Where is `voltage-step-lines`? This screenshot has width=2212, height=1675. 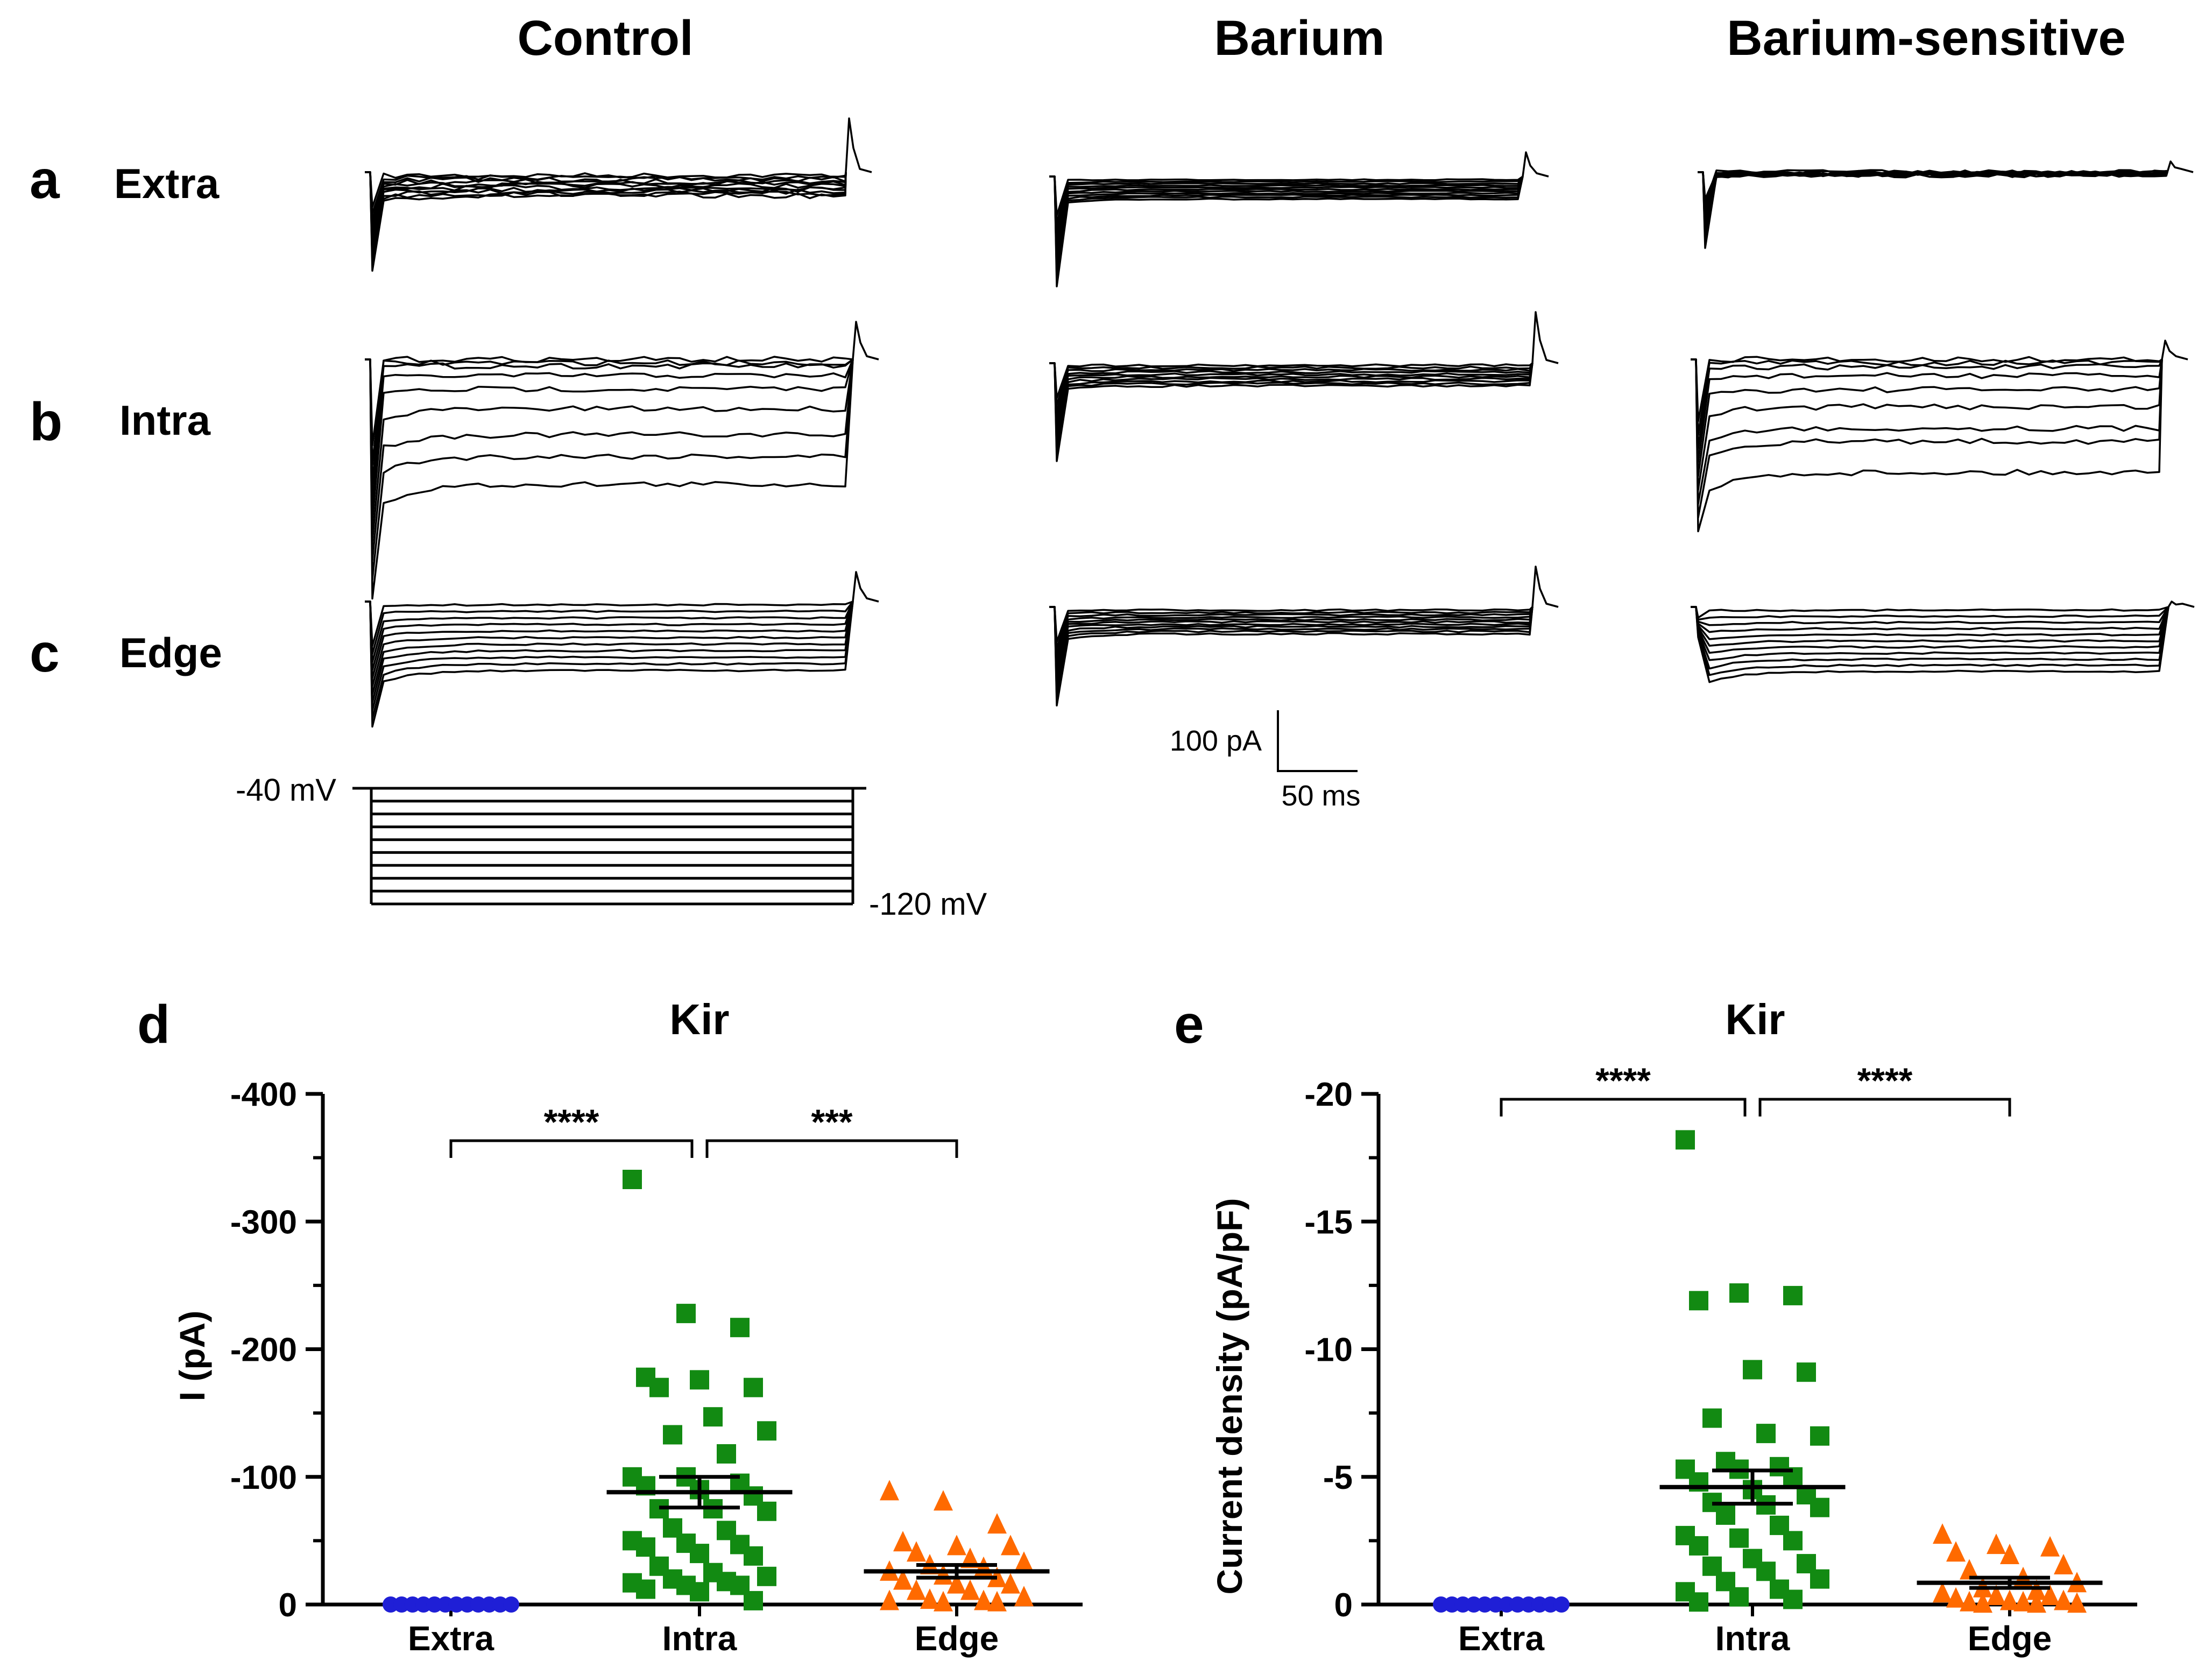 voltage-step-lines is located at coordinates (609, 846).